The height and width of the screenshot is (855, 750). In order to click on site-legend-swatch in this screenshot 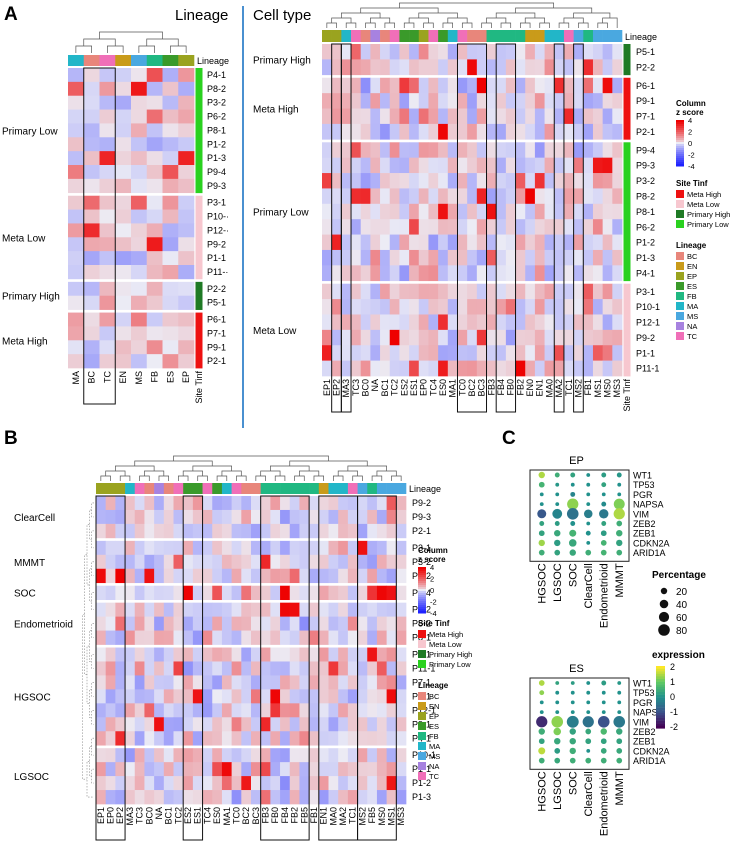, I will do `click(422, 644)`.